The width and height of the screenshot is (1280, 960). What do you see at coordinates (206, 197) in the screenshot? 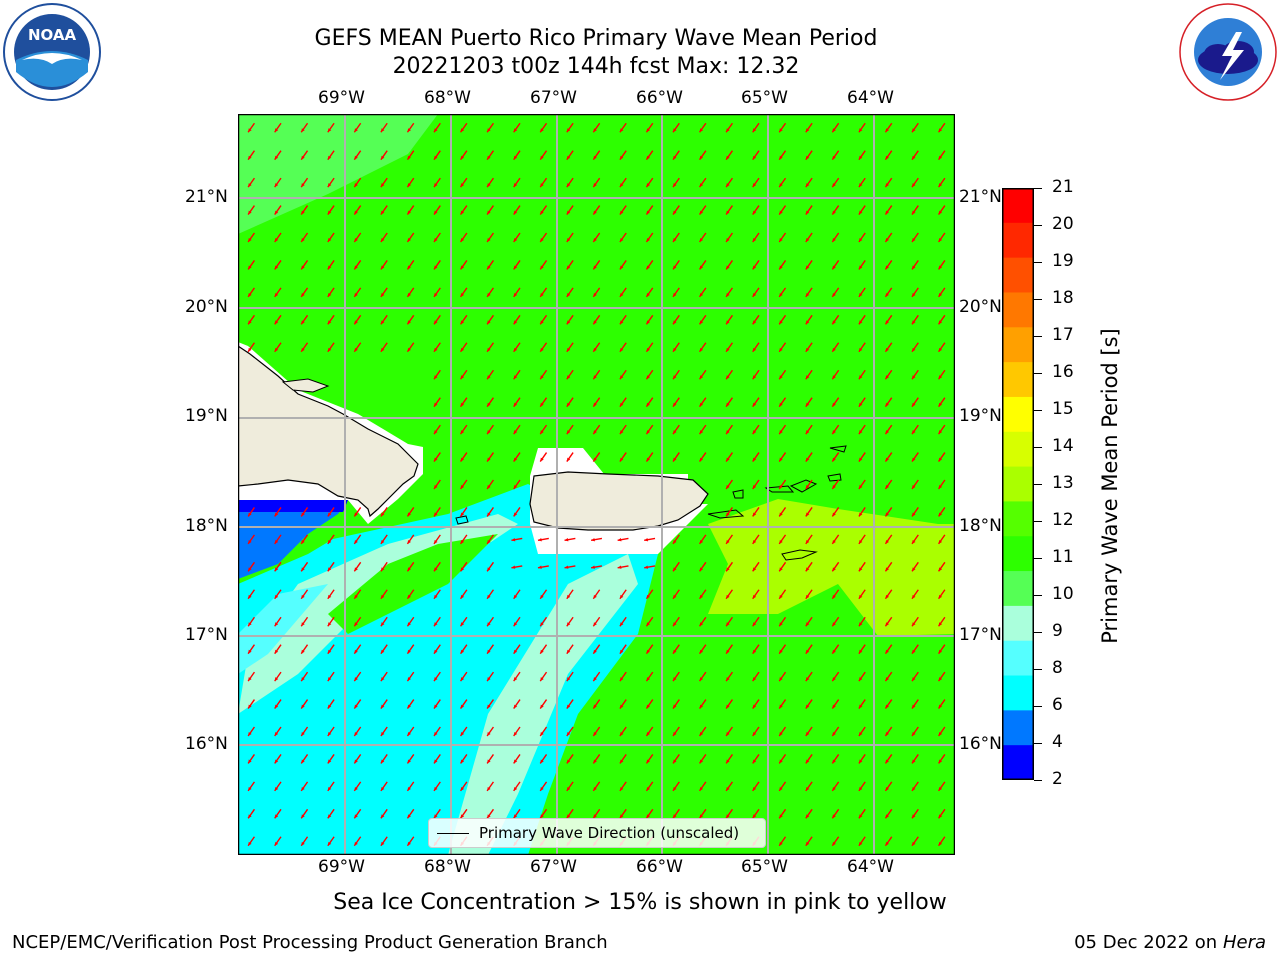
I see `lat-label-left: 21°N` at bounding box center [206, 197].